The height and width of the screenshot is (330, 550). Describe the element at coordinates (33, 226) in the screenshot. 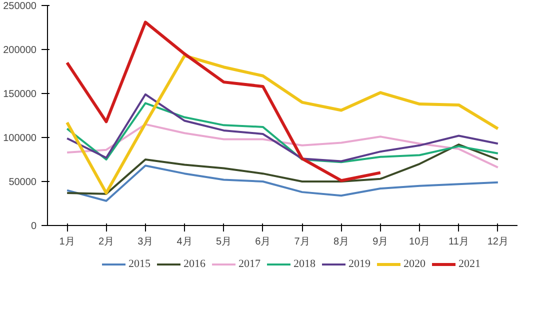

I see `y-tick-label: 0` at that location.